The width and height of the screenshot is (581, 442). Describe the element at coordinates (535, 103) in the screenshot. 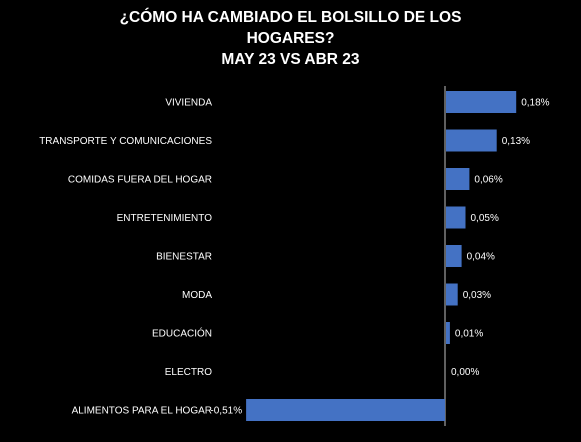

I see `value-label-0: 0,18%` at that location.